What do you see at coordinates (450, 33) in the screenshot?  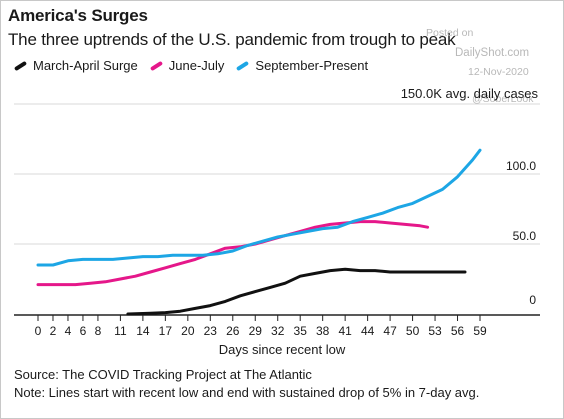 I see `watermark-posted: Posted on` at bounding box center [450, 33].